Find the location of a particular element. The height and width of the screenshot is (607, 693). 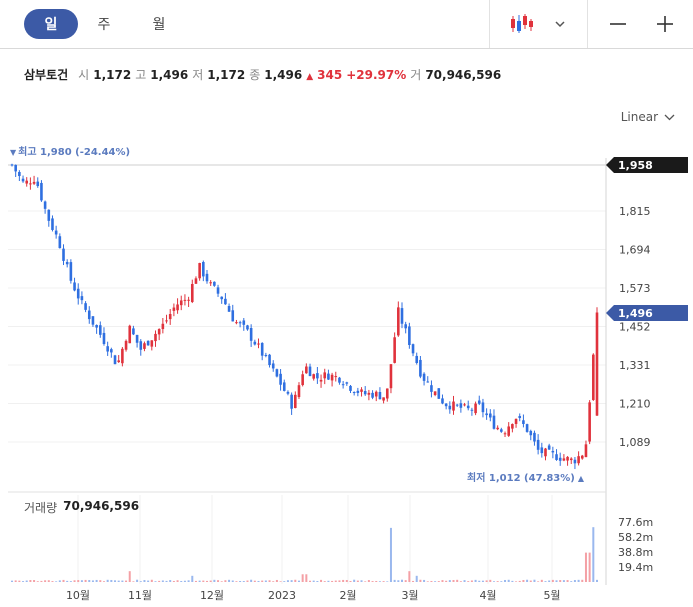

volume-panel-label: 거래량 is located at coordinates (41, 508).